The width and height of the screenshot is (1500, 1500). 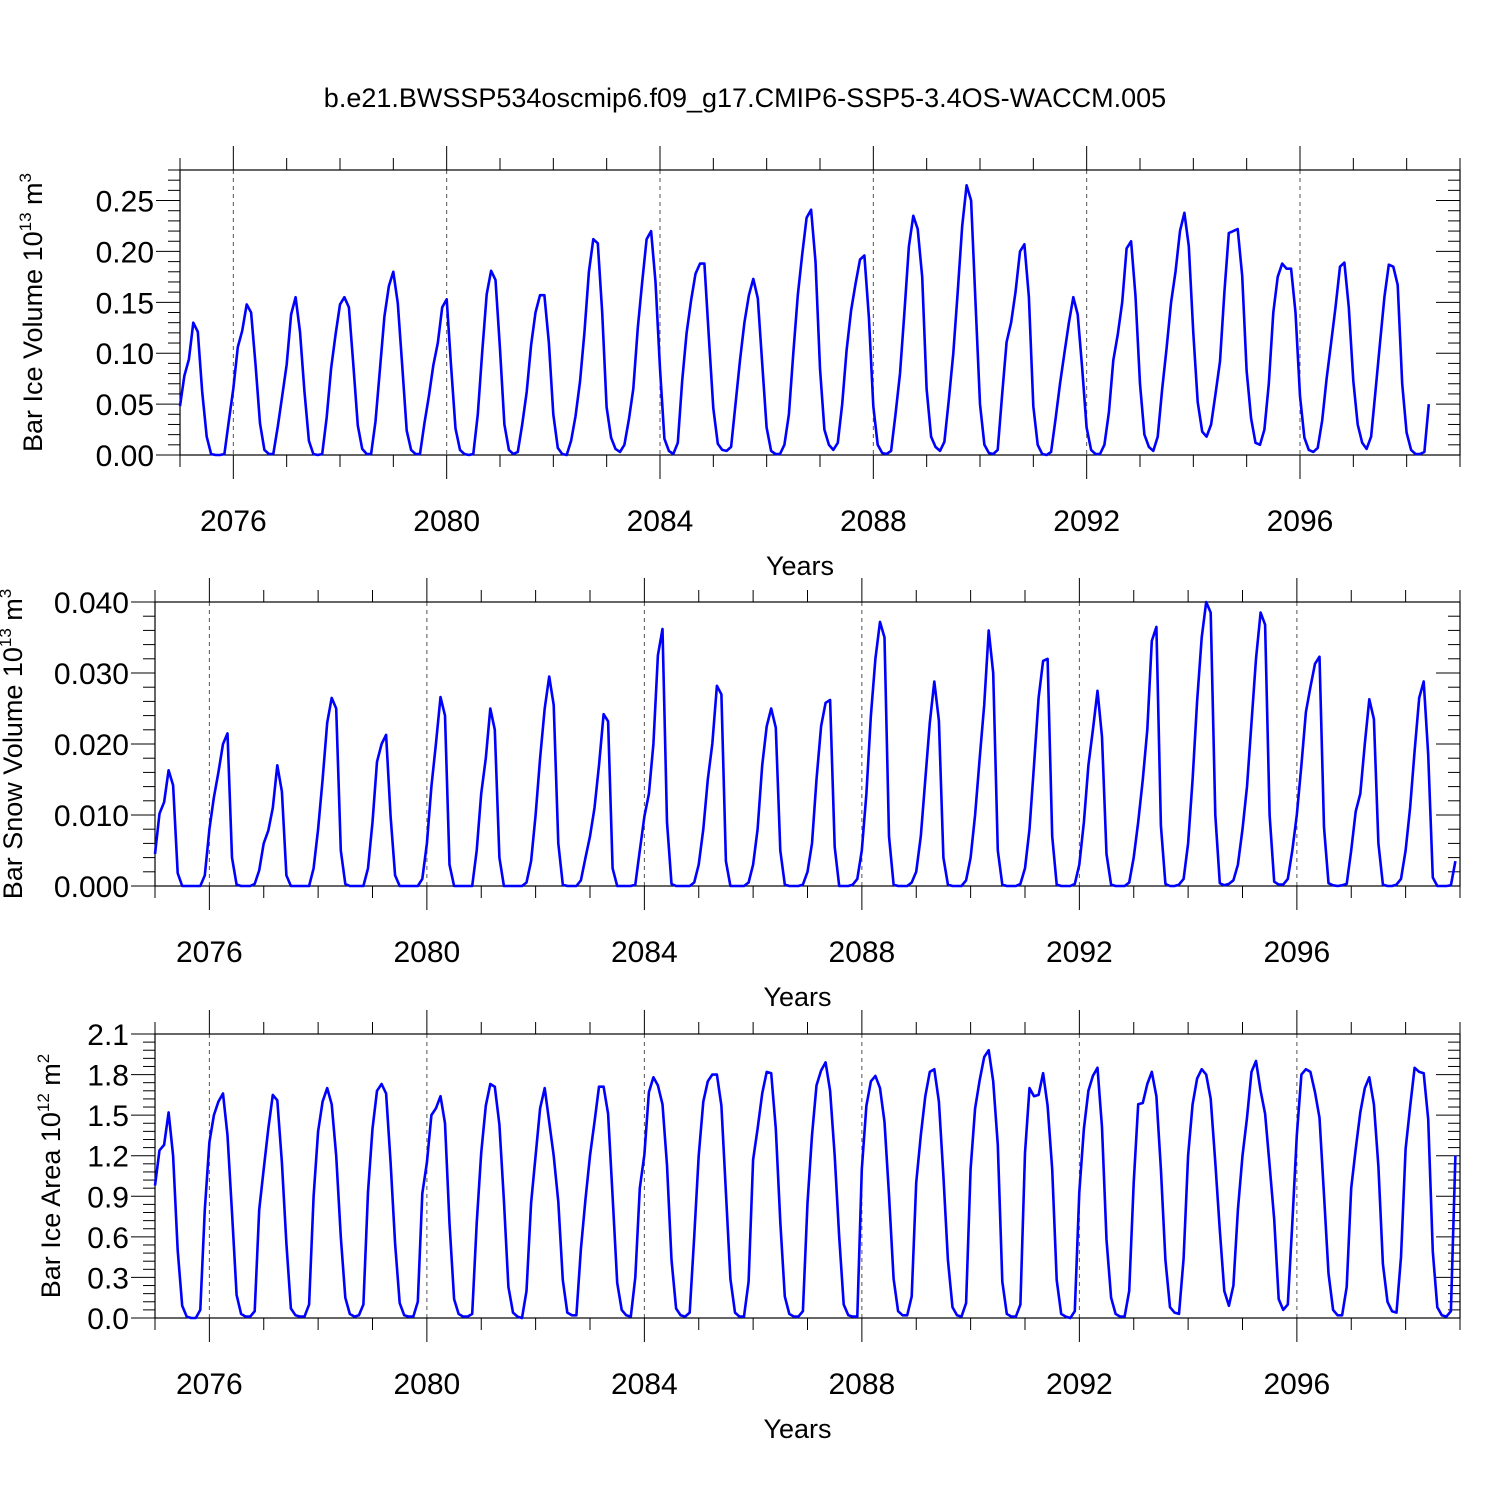 What do you see at coordinates (108, 1035) in the screenshot?
I see `y-tick-label: 2.1` at bounding box center [108, 1035].